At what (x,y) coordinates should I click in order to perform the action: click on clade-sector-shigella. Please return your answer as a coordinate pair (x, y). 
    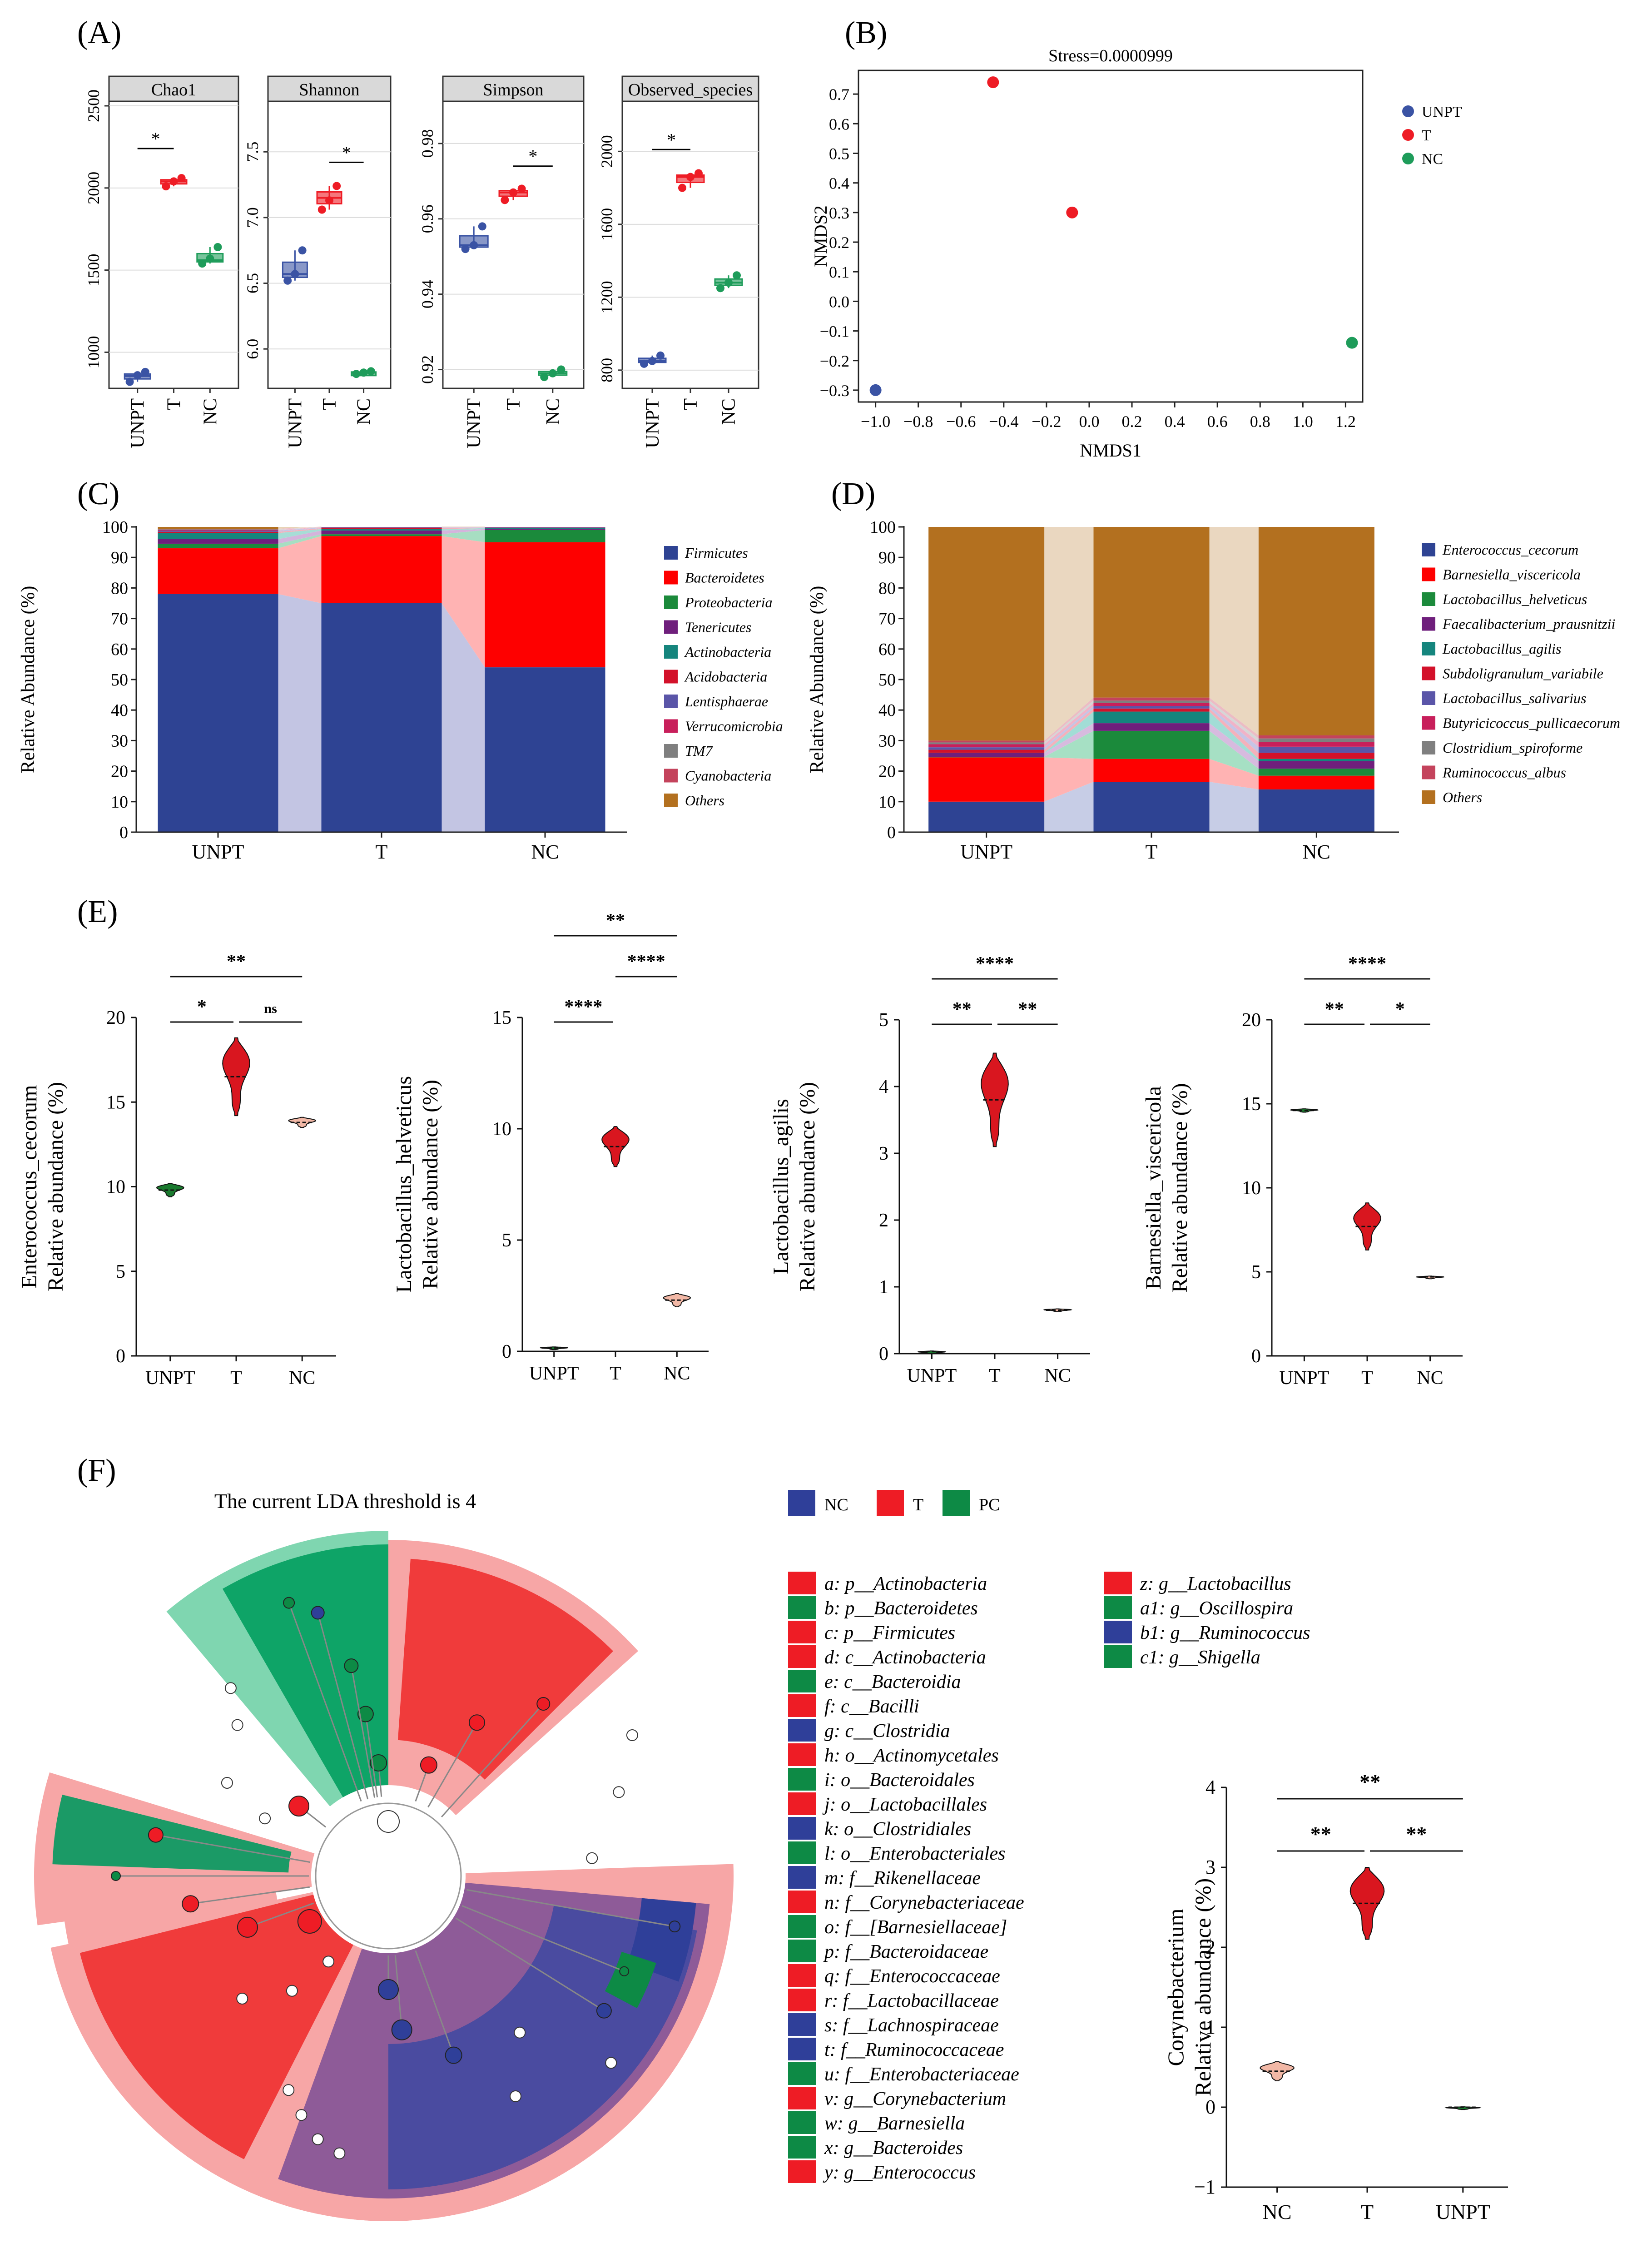
    Looking at the image, I should click on (172, 1833).